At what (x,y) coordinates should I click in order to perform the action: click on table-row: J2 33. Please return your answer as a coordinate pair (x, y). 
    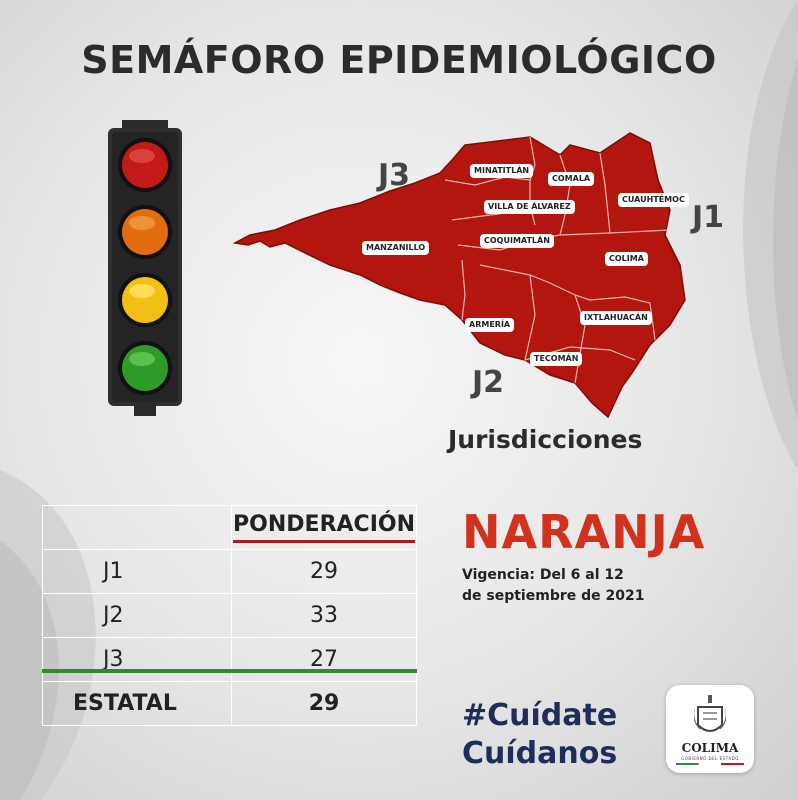
    Looking at the image, I should click on (229, 615).